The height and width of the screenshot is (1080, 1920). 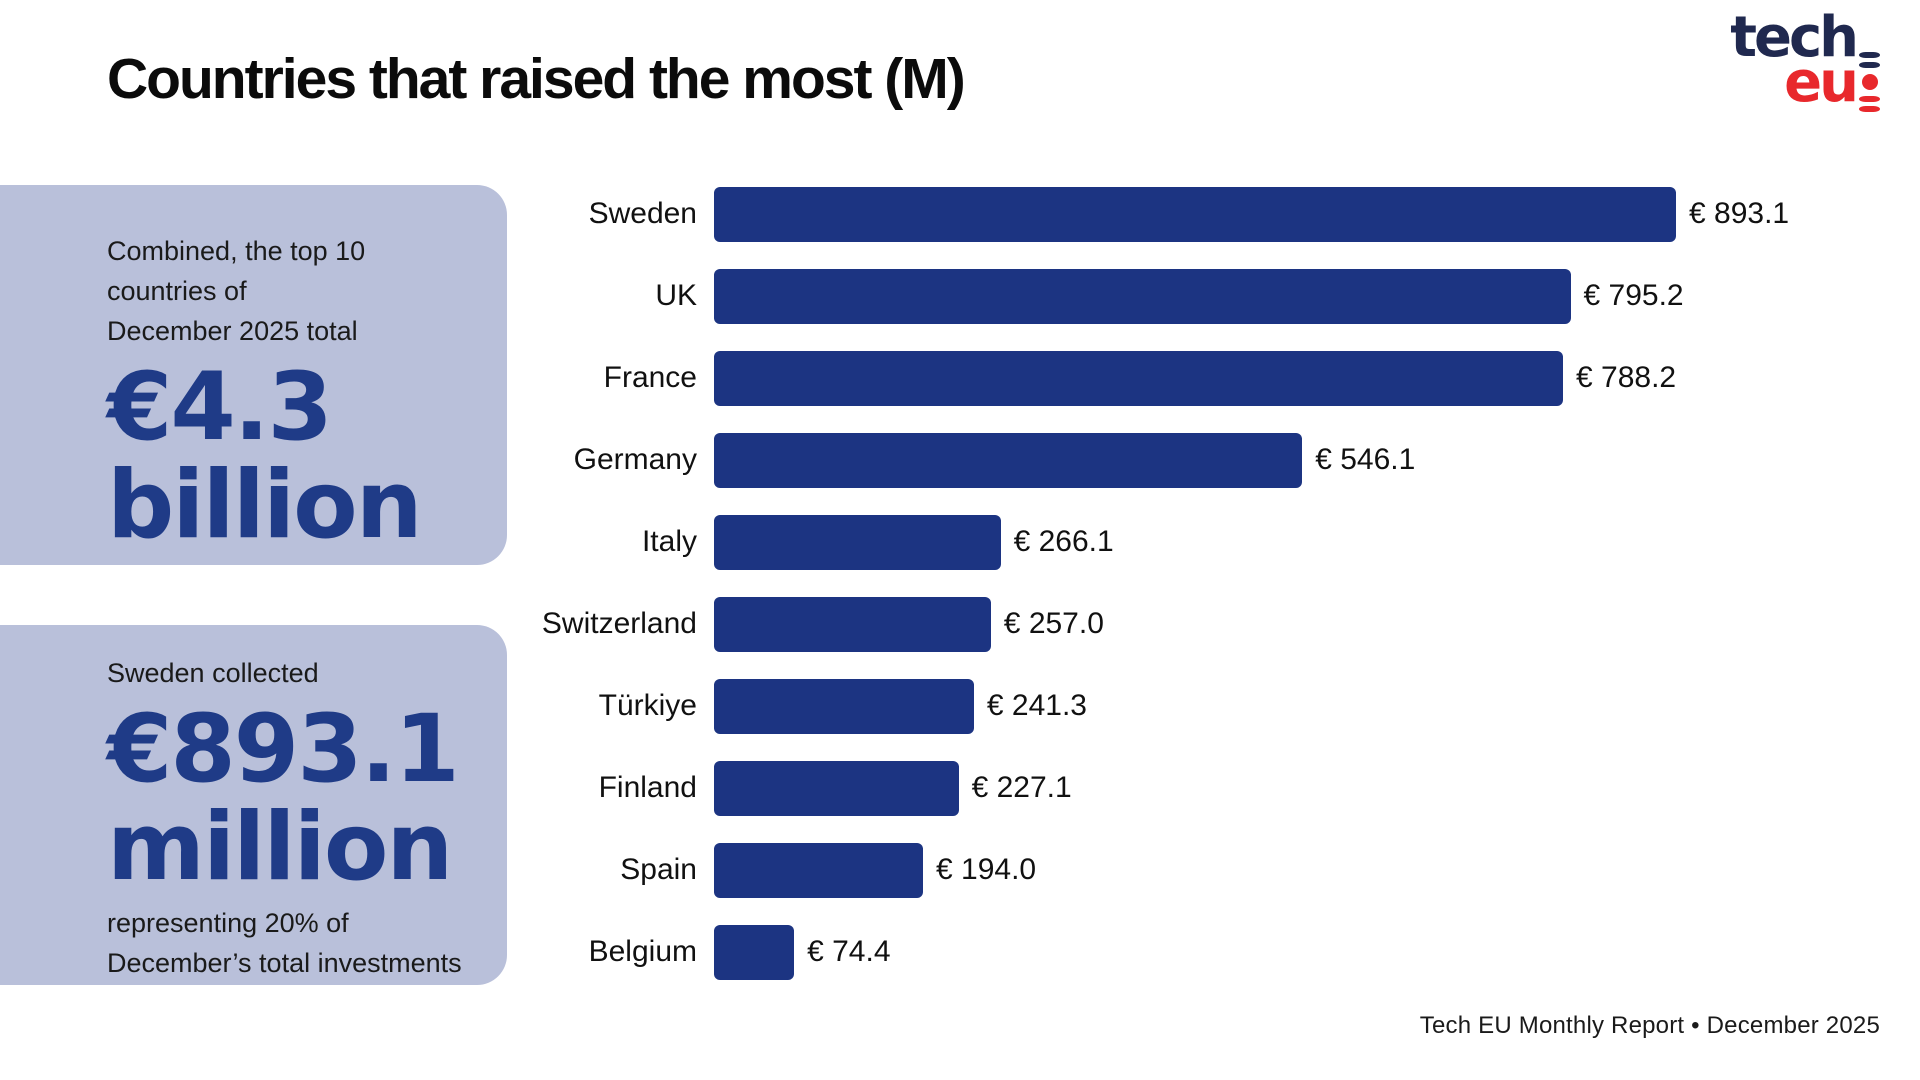 I want to click on bar-area: € 795.2, so click(x=1307, y=296).